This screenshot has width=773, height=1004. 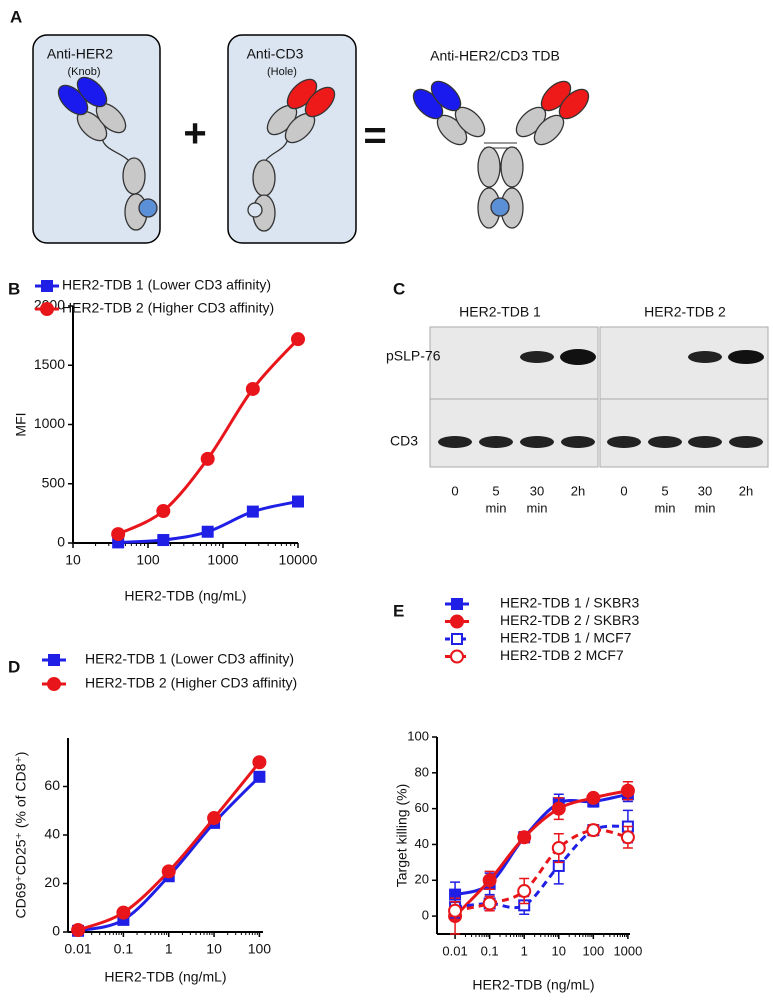 What do you see at coordinates (49, 364) in the screenshot?
I see `y-tick-label: 1500` at bounding box center [49, 364].